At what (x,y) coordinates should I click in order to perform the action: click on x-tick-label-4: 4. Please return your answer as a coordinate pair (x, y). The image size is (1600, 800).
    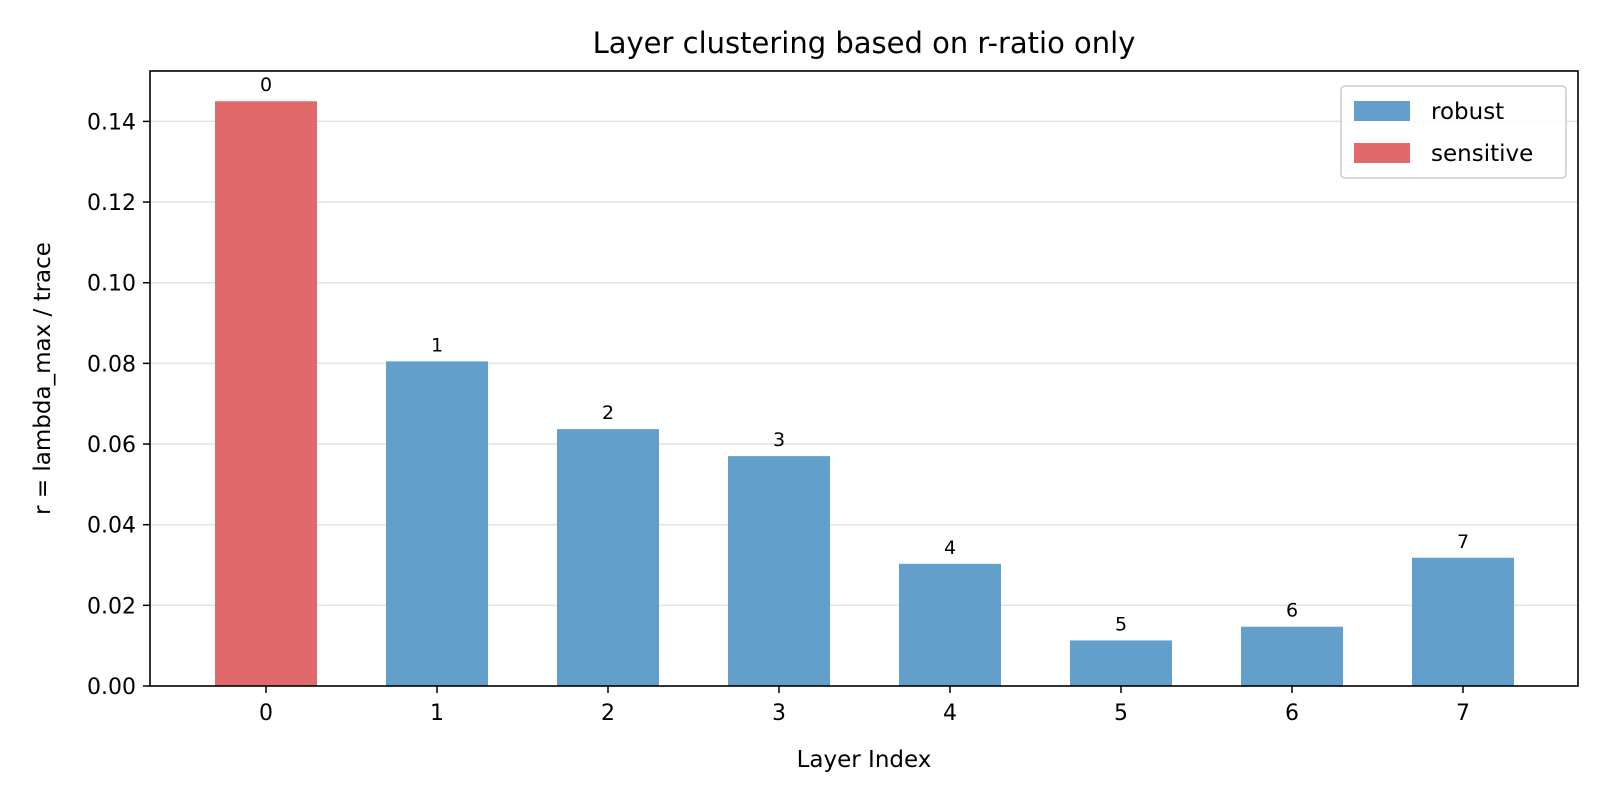
    Looking at the image, I should click on (950, 713).